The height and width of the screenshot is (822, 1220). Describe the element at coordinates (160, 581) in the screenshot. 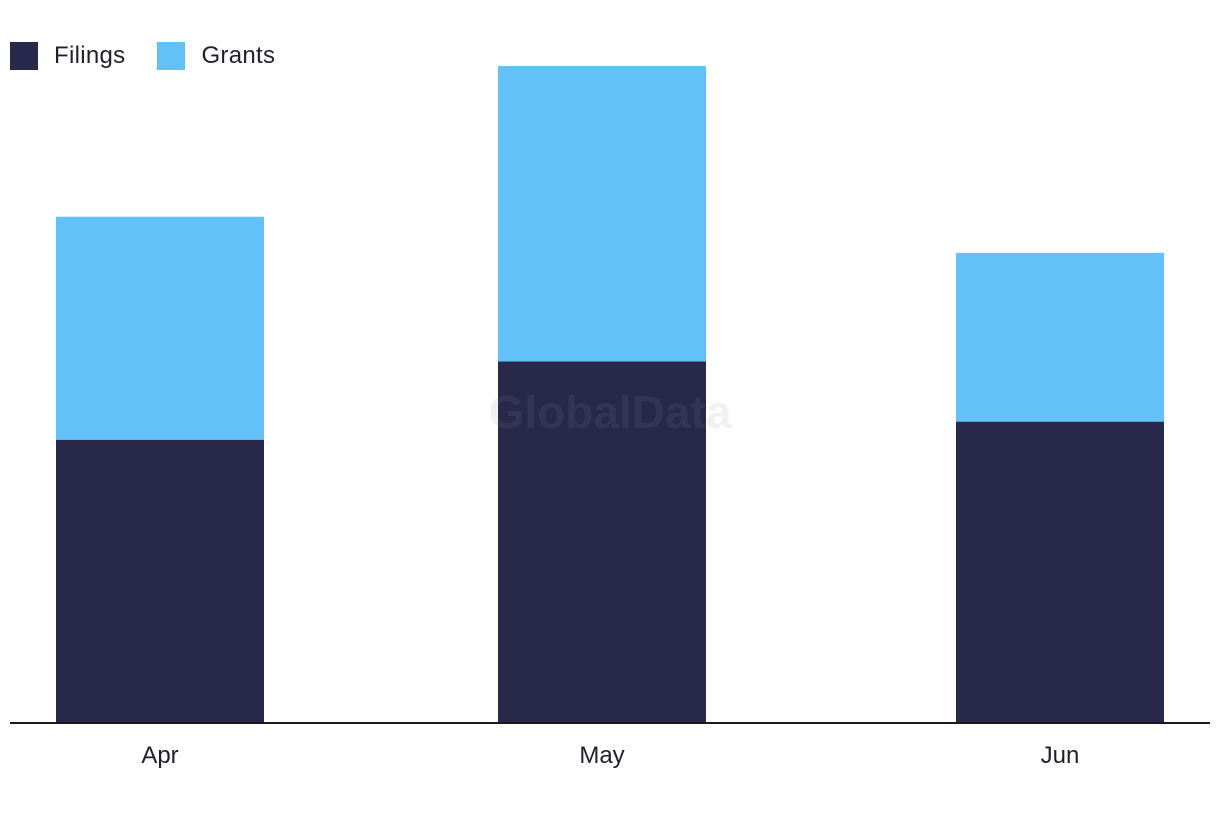

I see `bar-filings-apr` at that location.